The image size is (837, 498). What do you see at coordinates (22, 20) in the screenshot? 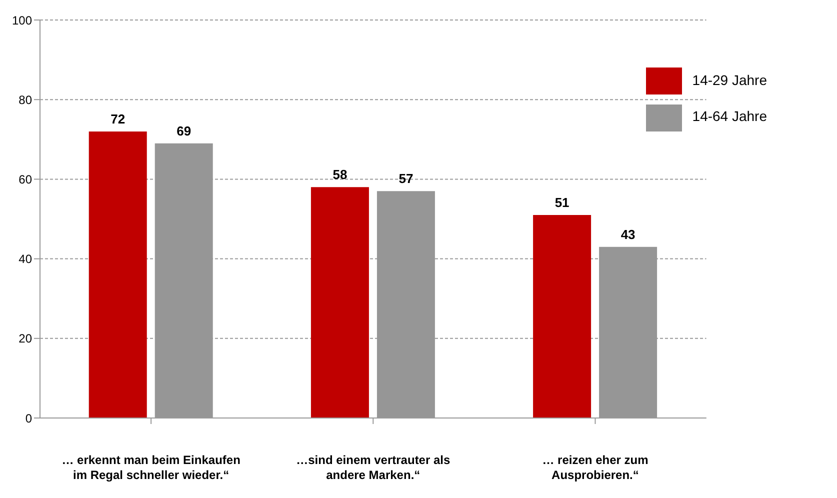
I see `y-tick-label: 100` at bounding box center [22, 20].